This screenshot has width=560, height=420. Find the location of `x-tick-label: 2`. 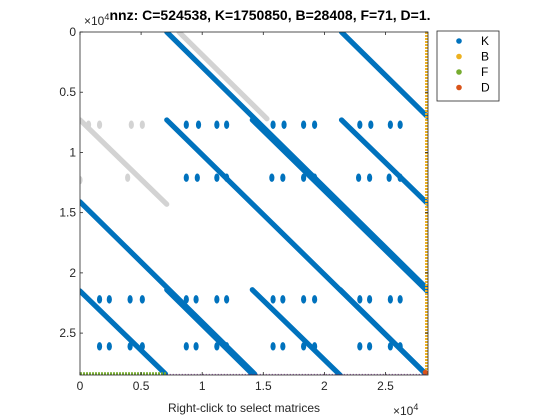

x-tick-label: 2 is located at coordinates (324, 386).